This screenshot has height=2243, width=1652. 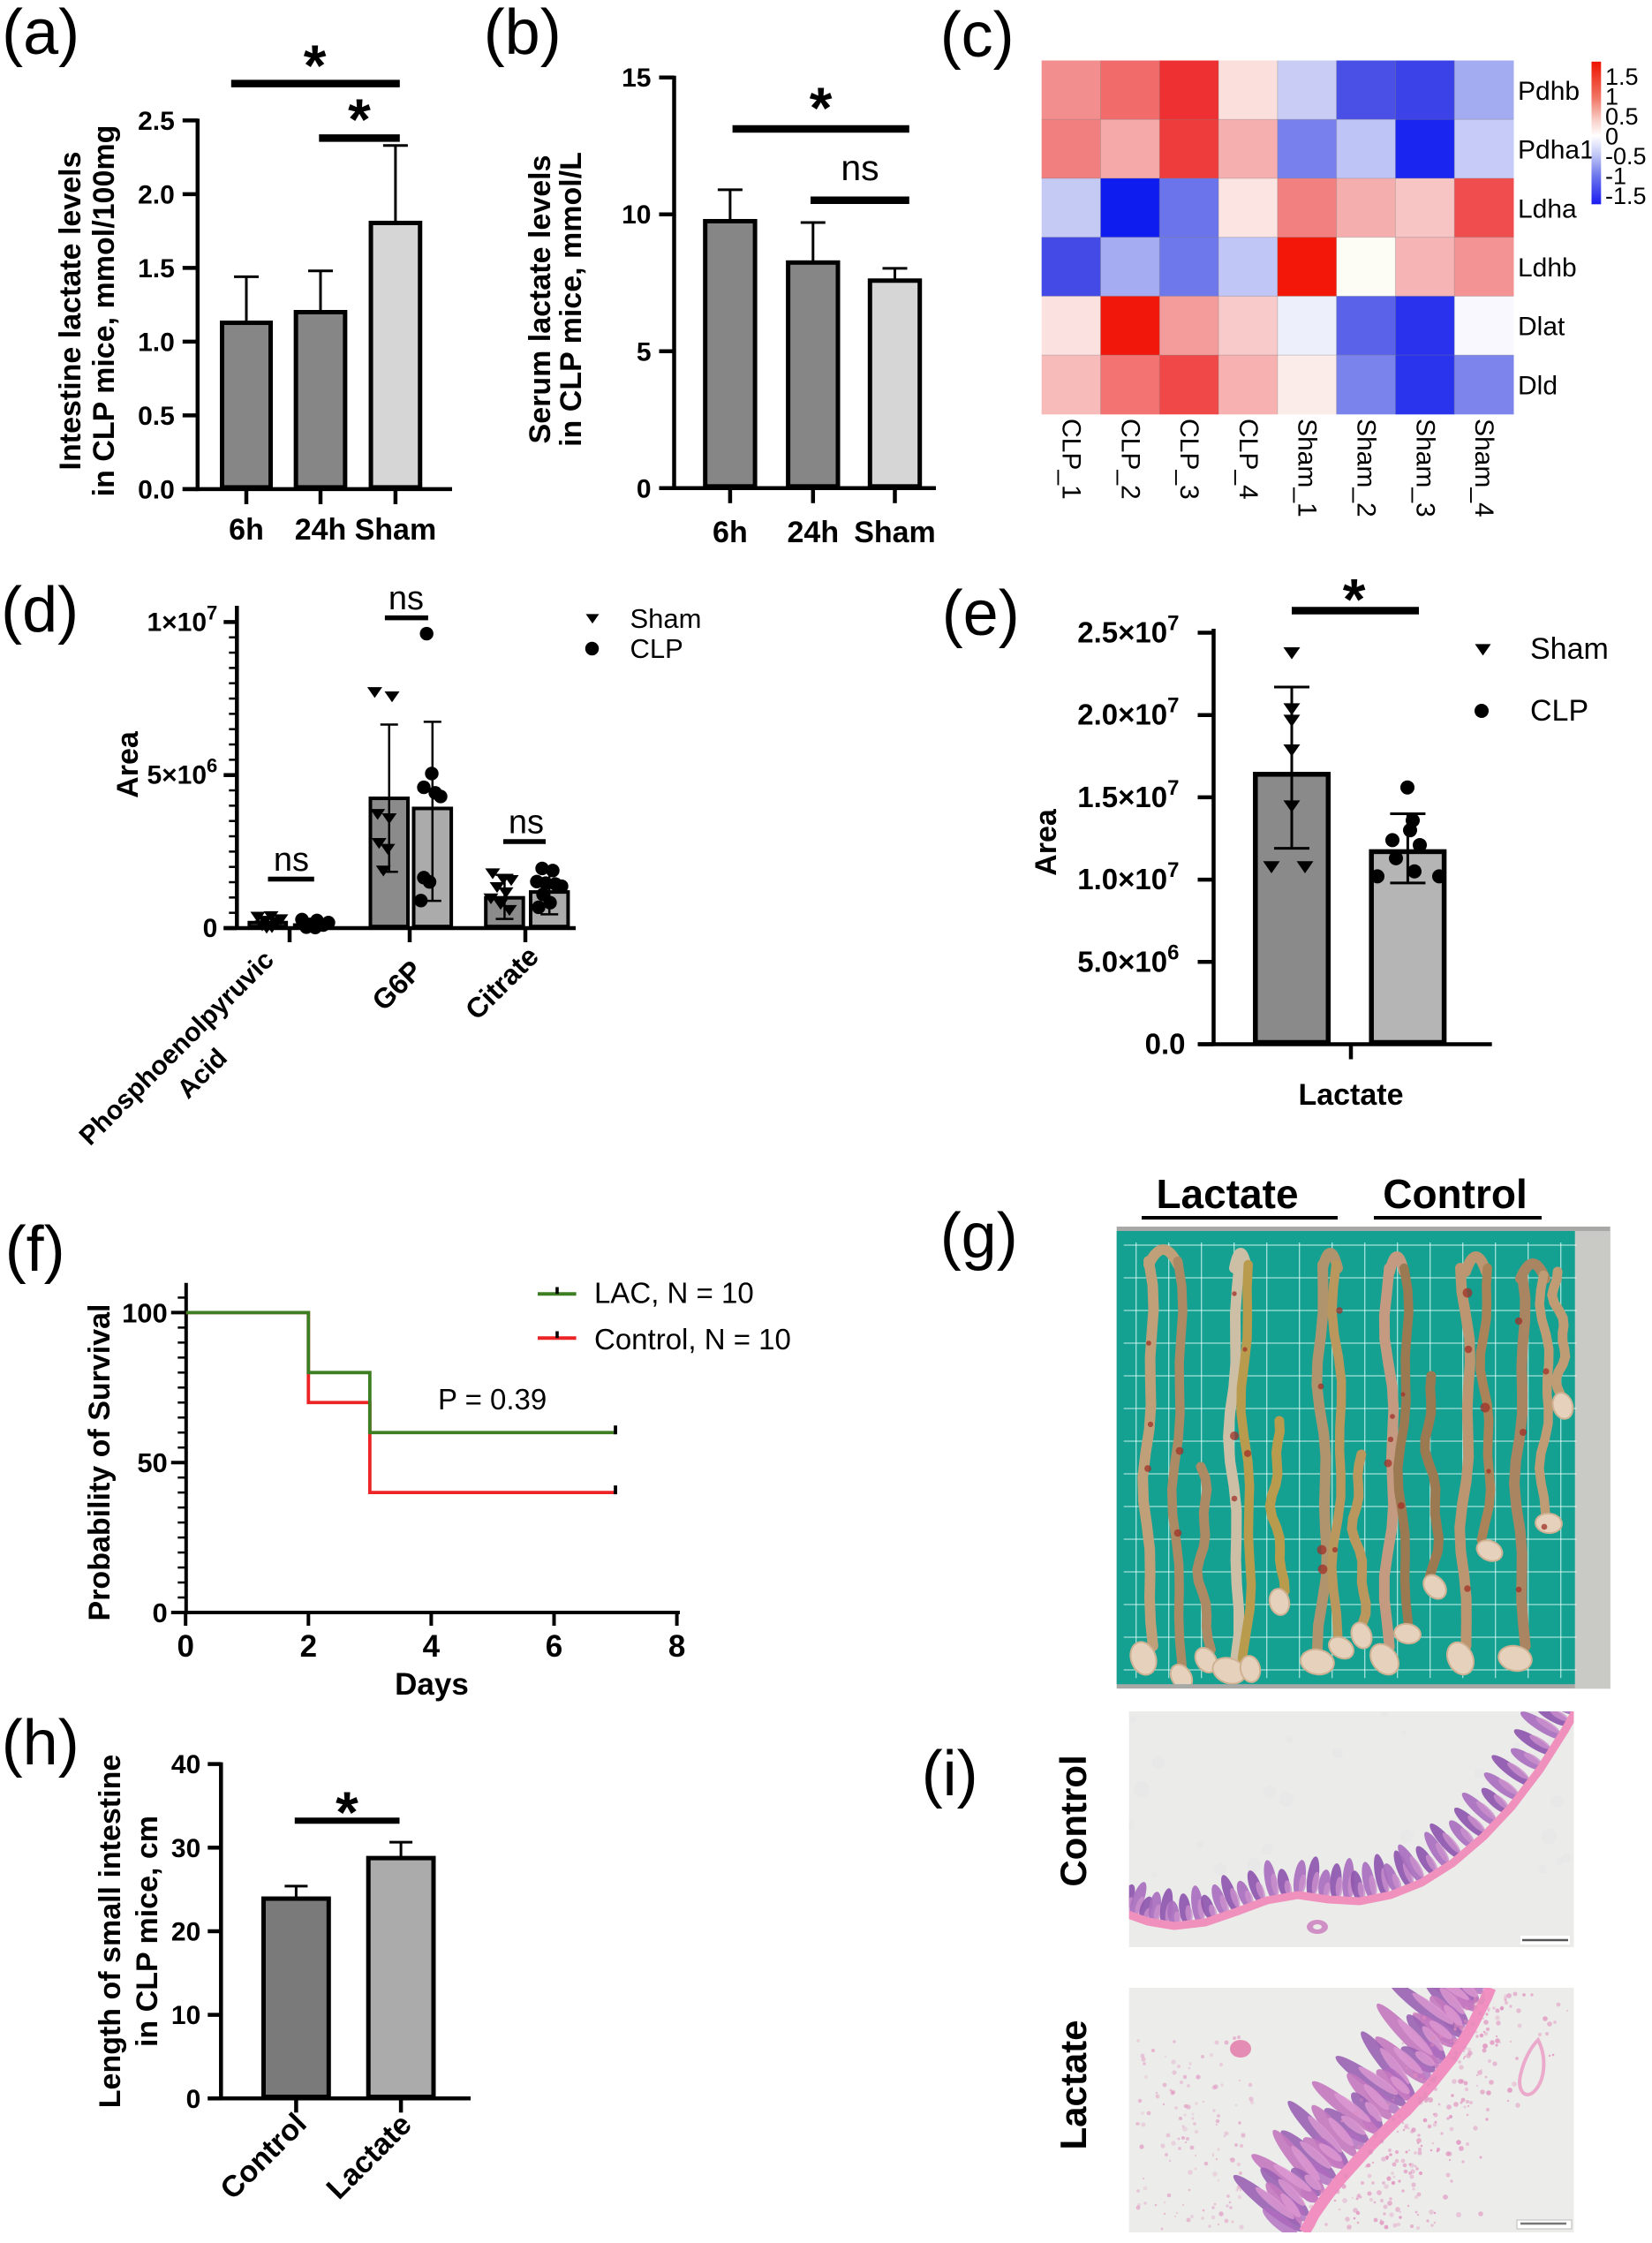 What do you see at coordinates (40, 34) in the screenshot?
I see `svg-text: (a)` at bounding box center [40, 34].